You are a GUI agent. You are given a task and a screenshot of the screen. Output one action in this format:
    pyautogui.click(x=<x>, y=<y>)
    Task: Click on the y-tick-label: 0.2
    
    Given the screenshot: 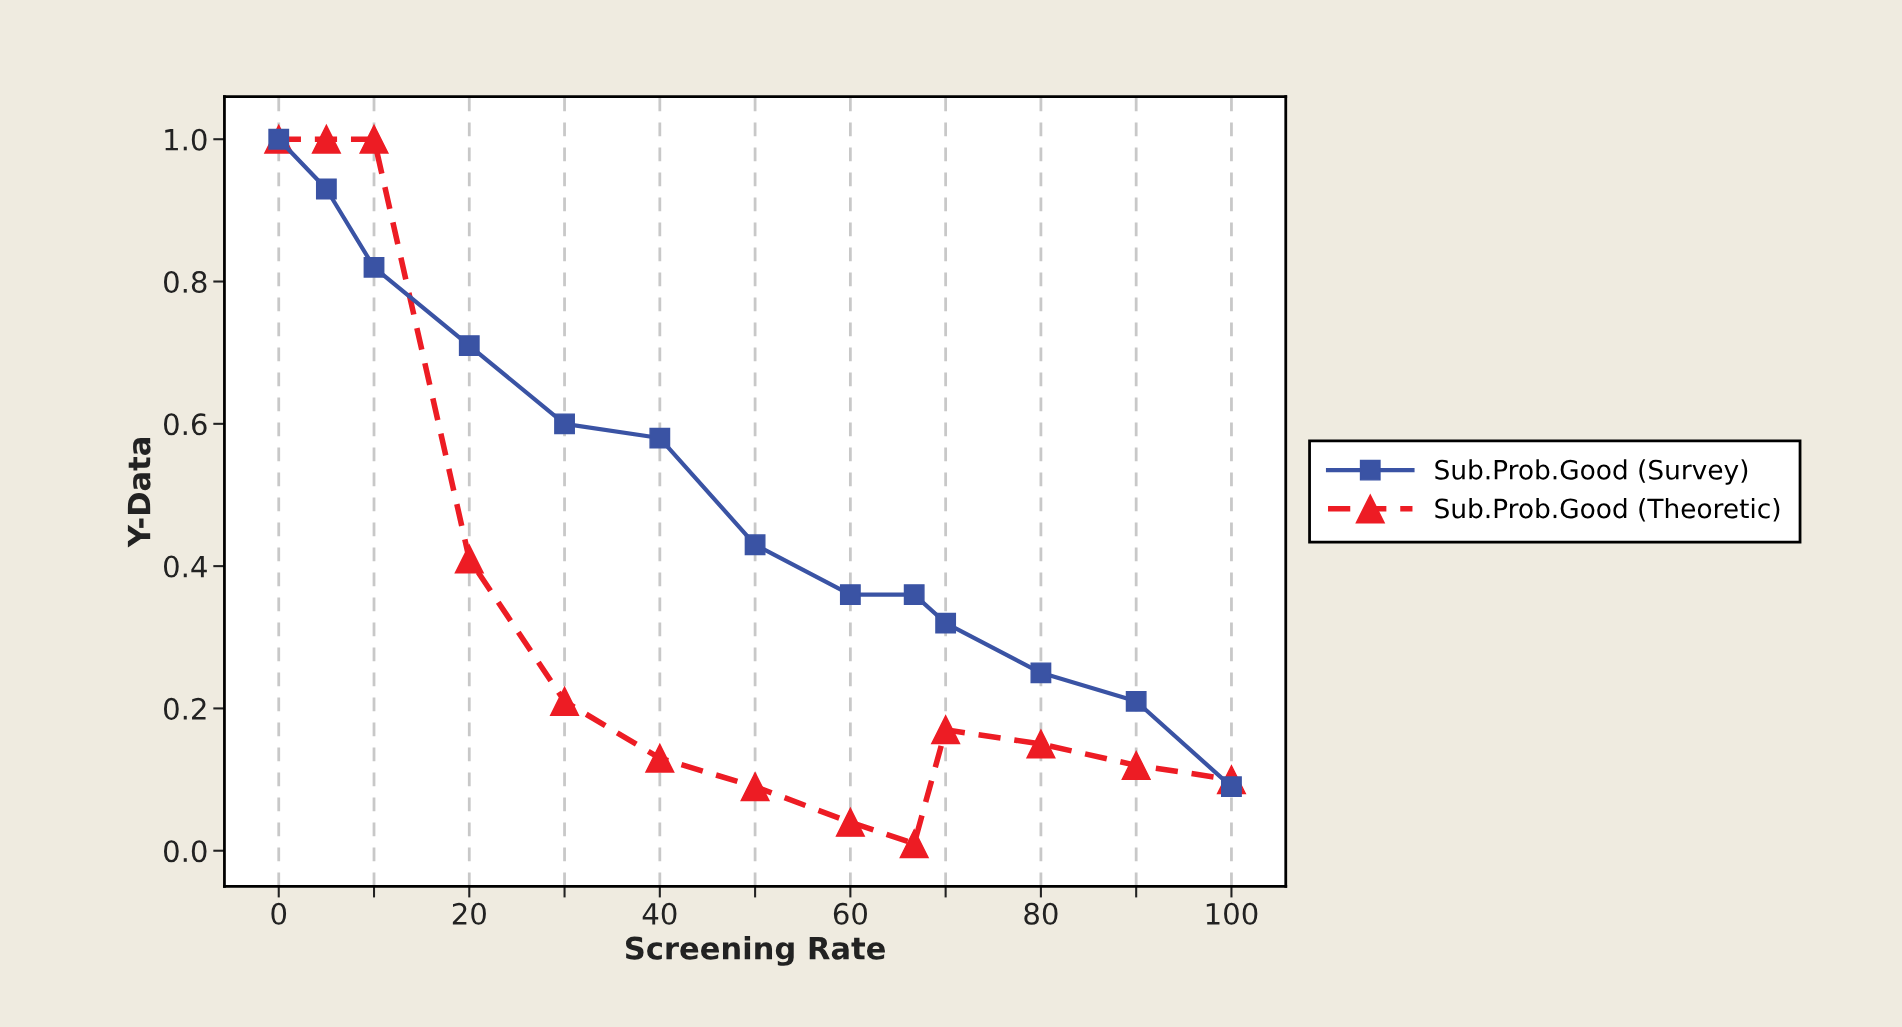 What is the action you would take?
    pyautogui.click(x=185, y=708)
    